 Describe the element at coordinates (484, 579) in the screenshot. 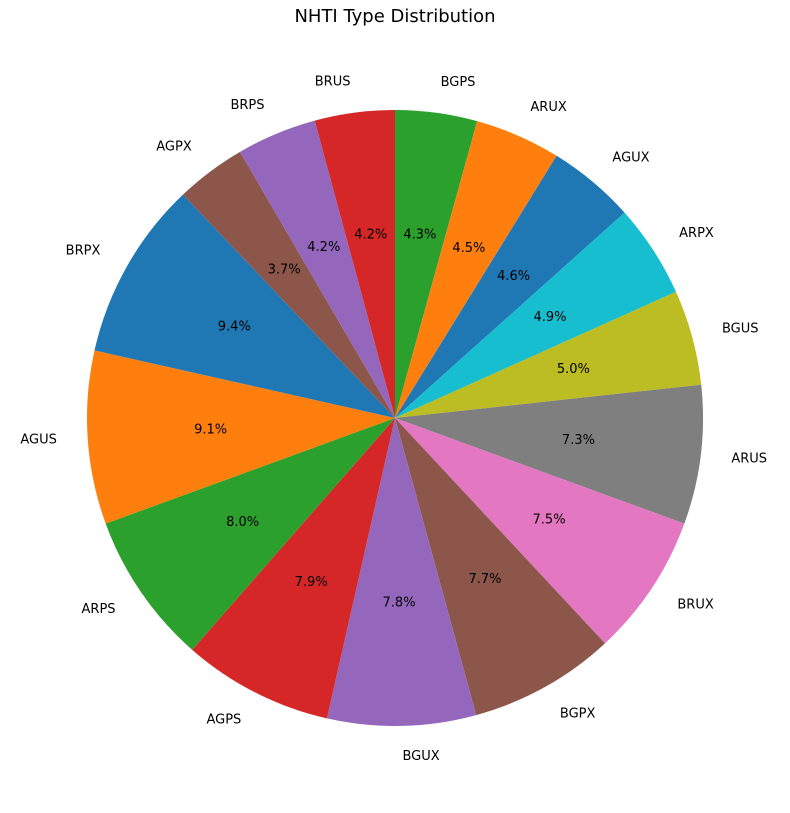

I see `pct-label-bgpx: 7.7%` at that location.